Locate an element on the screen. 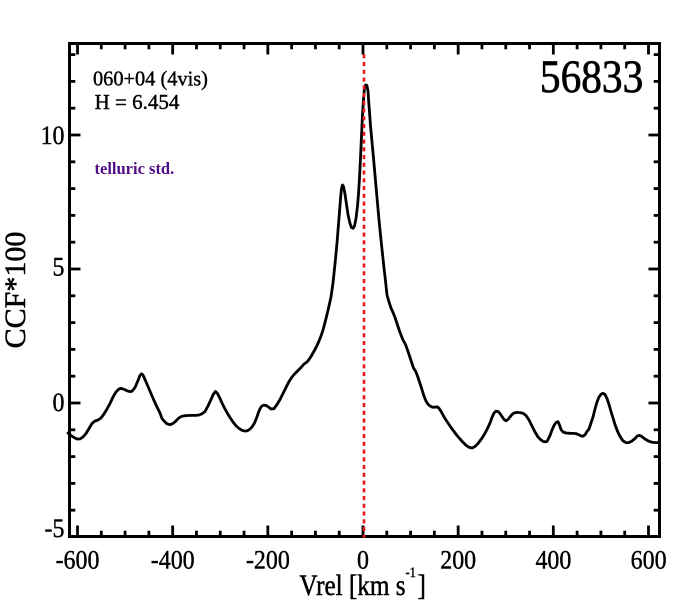 Image resolution: width=675 pixels, height=600 pixels. svg-text: -400 is located at coordinates (173, 560).